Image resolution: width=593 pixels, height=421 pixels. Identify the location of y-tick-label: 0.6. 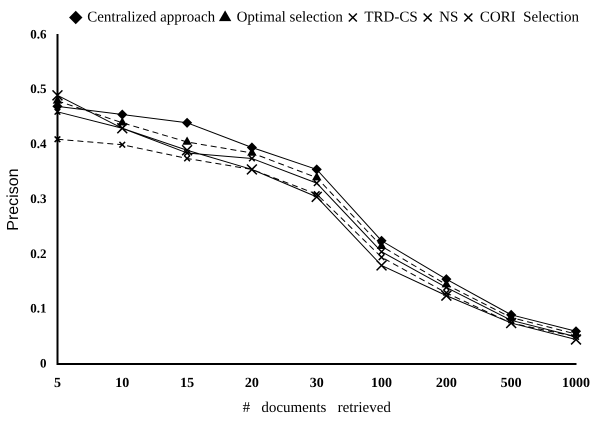
(38, 34).